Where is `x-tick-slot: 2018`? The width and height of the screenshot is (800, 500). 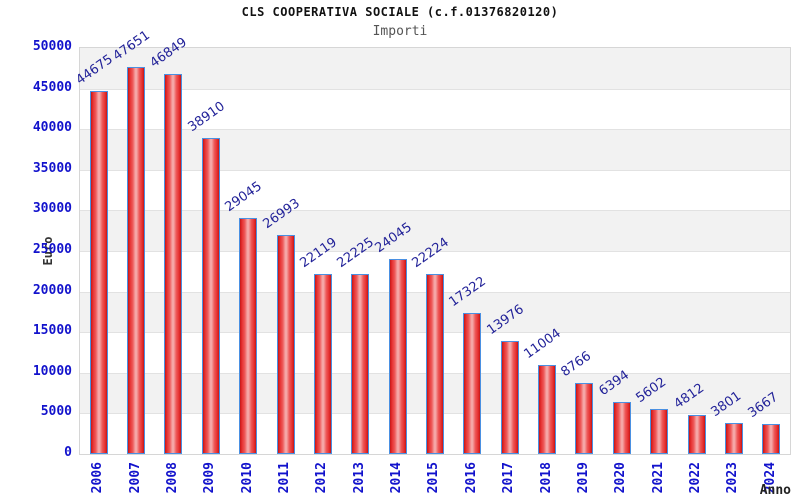
x-tick-slot: 2018 is located at coordinates (545, 478).